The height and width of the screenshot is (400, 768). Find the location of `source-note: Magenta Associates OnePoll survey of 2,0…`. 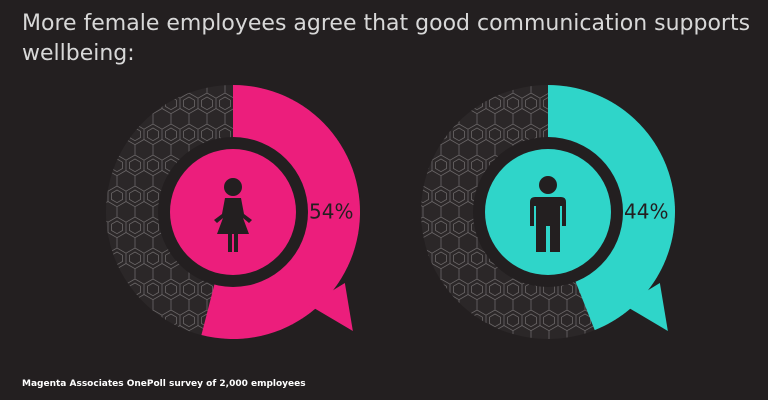

source-note: Magenta Associates OnePoll survey of 2,0… is located at coordinates (164, 384).